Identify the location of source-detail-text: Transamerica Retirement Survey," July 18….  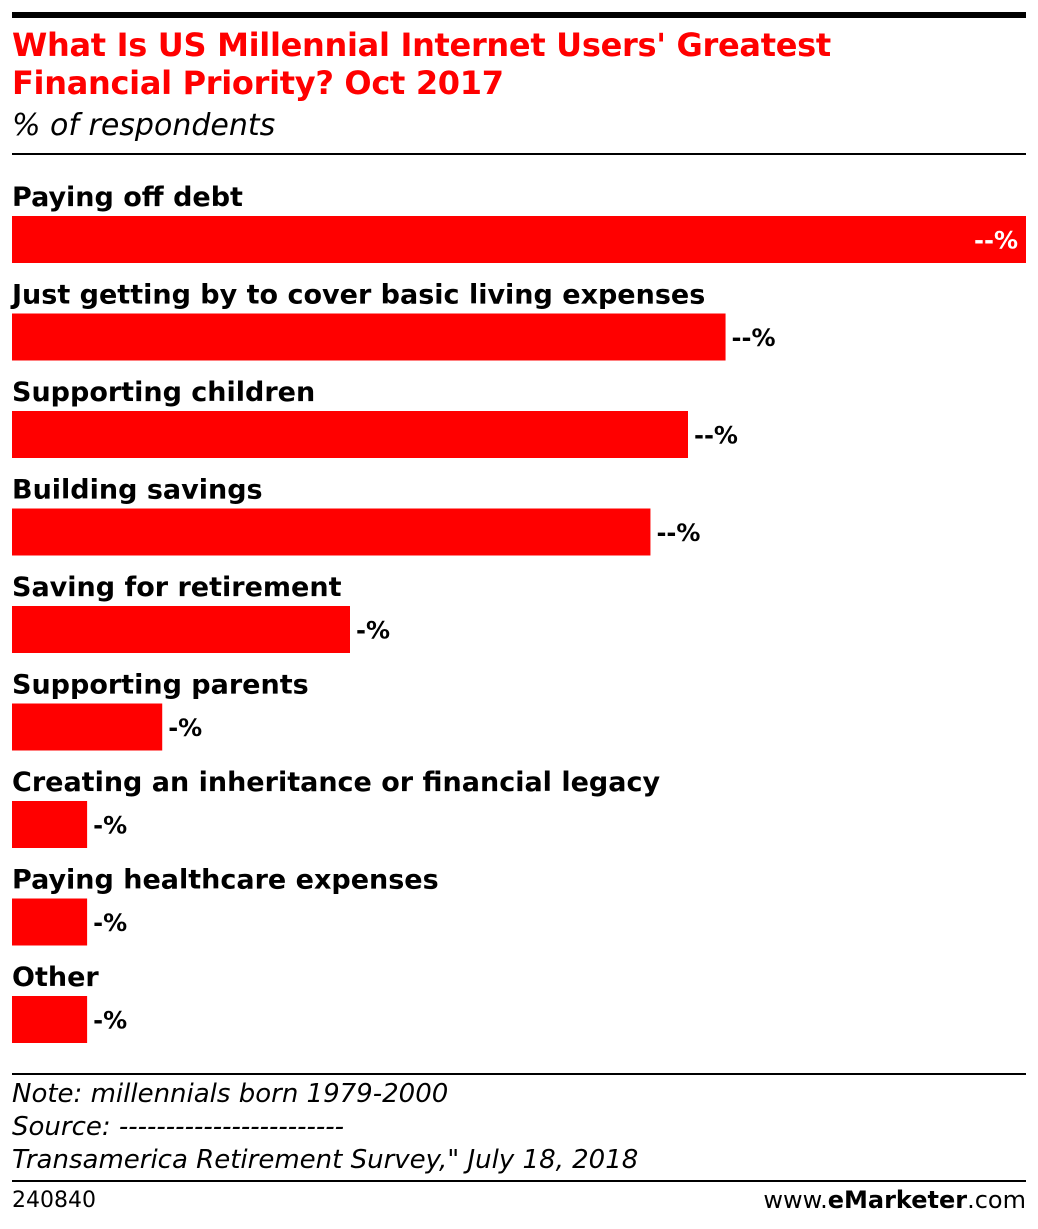
(325, 1160).